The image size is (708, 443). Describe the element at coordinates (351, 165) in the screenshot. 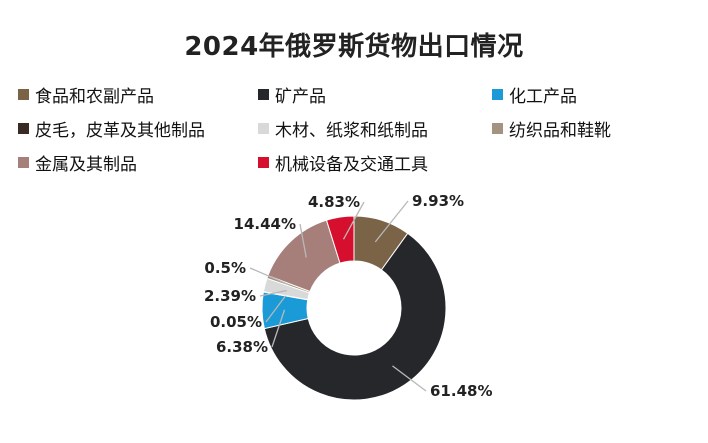

I see `legend-label: 机械设备及交通工具` at that location.